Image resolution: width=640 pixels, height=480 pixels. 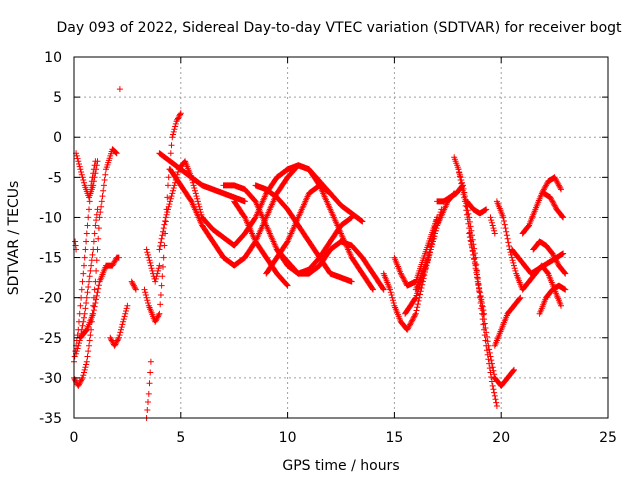 I want to click on series-s12, so click(x=153, y=265).